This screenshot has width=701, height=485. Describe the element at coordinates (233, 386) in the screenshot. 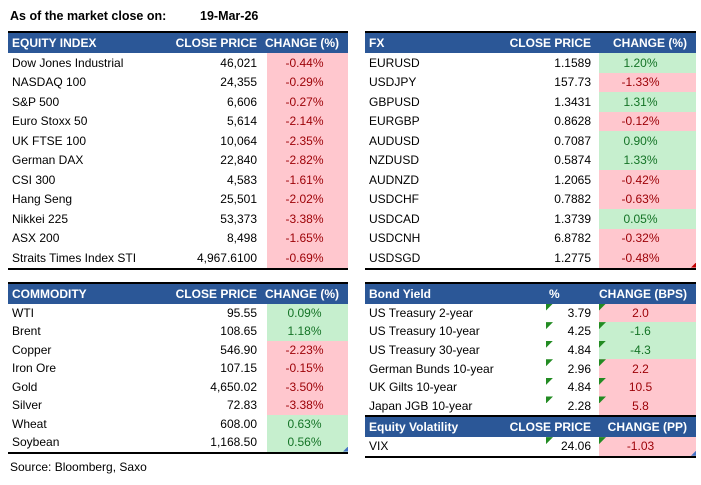

I see `close-price-value: 4,650.02` at that location.